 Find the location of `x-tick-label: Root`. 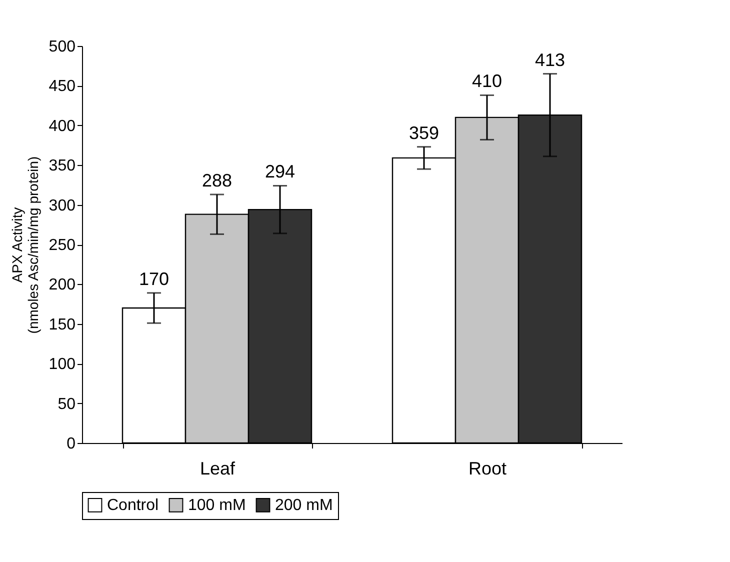

x-tick-label: Root is located at coordinates (487, 468).